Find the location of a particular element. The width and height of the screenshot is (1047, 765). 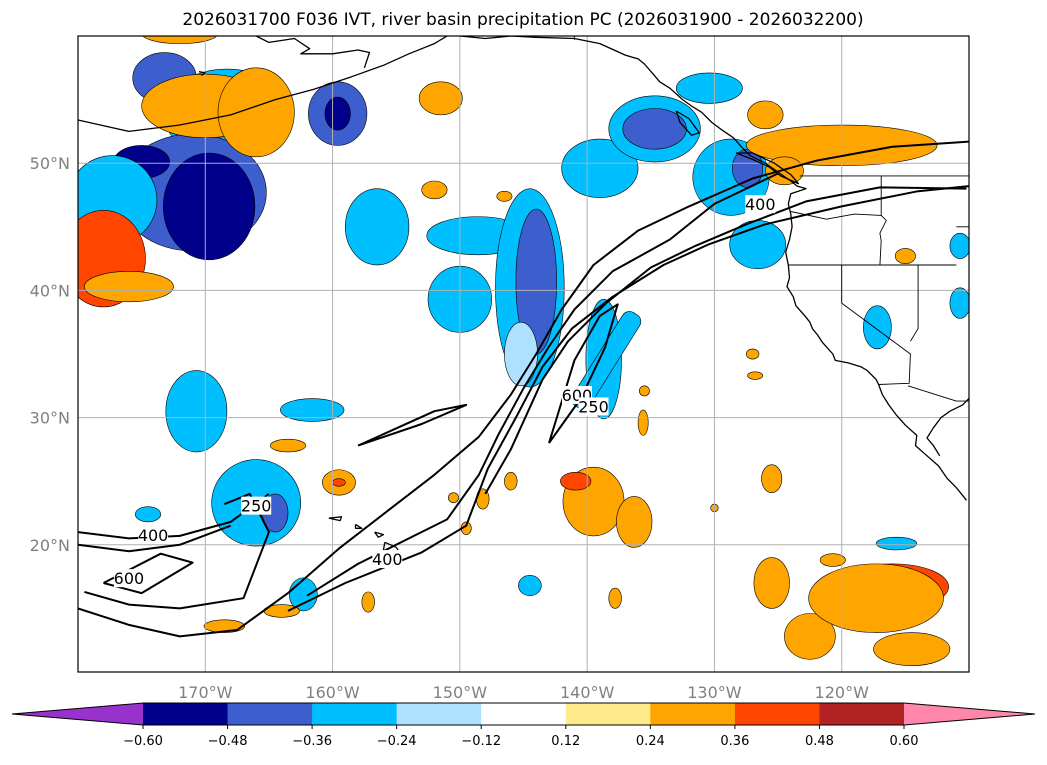

colorbar-tick-label: 0.60 is located at coordinates (904, 741).